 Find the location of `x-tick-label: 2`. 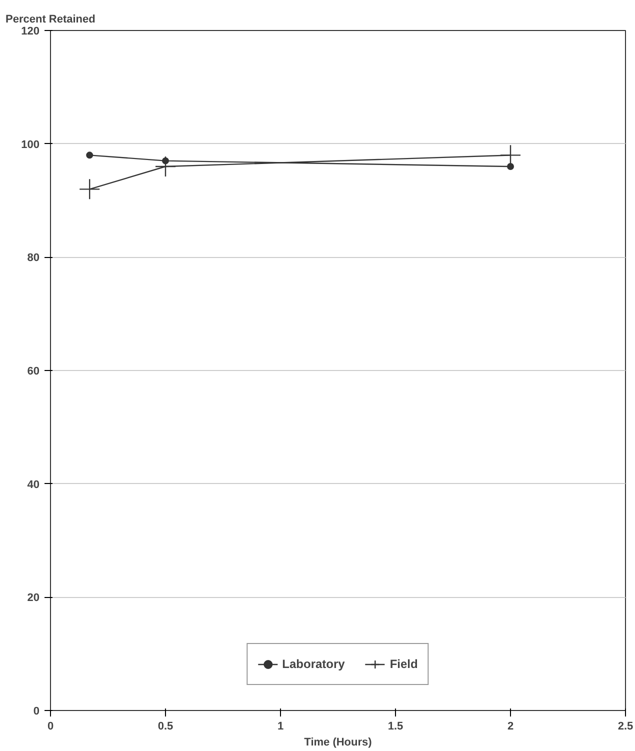

x-tick-label: 2 is located at coordinates (510, 726).